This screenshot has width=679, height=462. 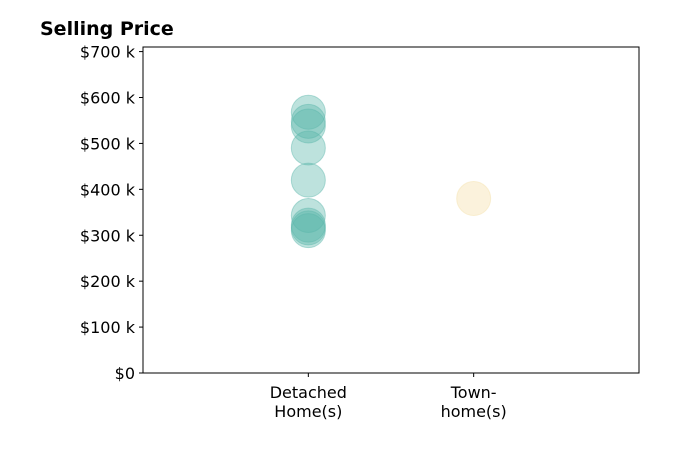 What do you see at coordinates (108, 98) in the screenshot?
I see `y-tick-label: $600 k` at bounding box center [108, 98].